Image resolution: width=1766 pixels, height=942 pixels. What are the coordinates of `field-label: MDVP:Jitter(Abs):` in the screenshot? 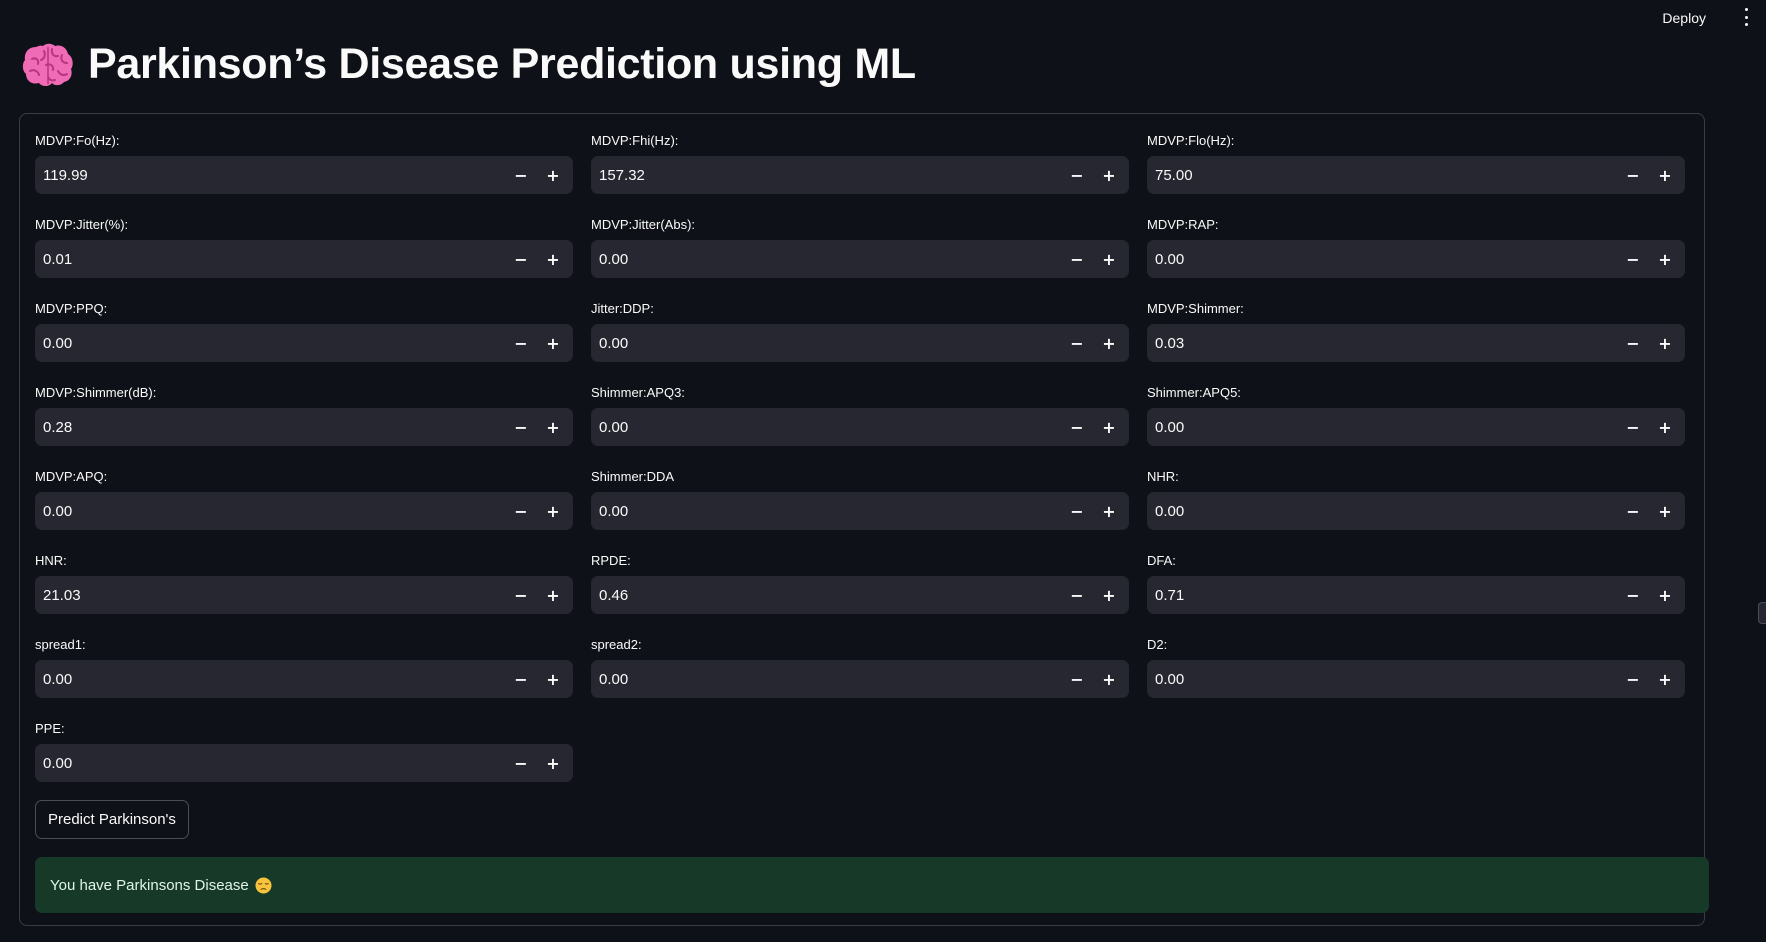 It's located at (643, 224).